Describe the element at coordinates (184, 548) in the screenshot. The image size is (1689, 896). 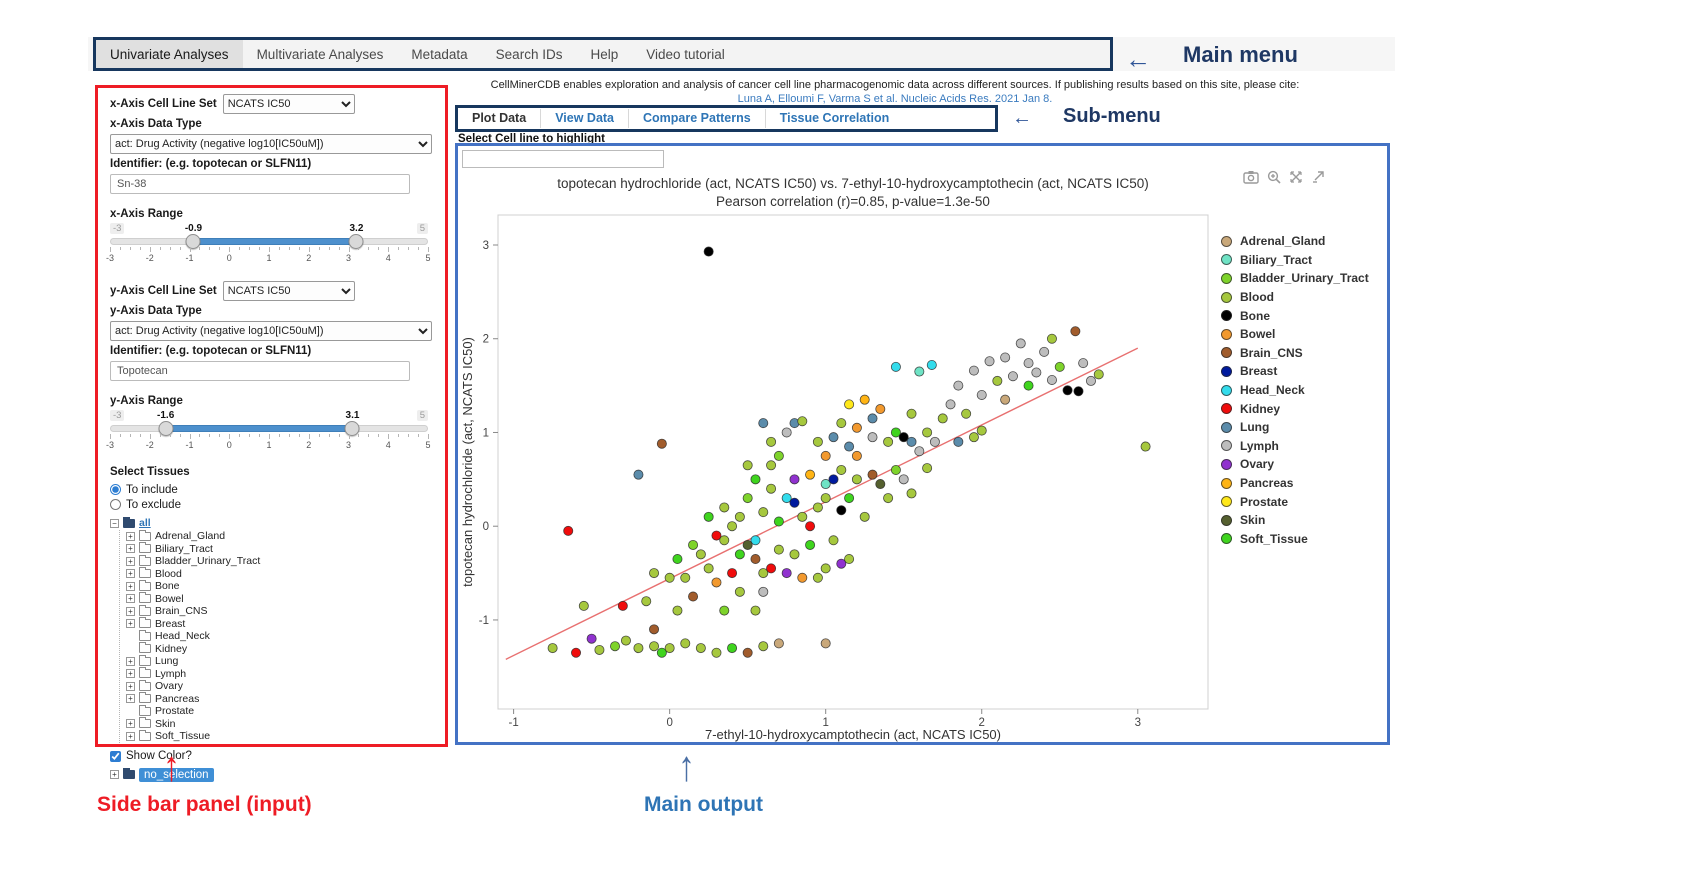
I see `tree-item-label: Biliary_Tract` at that location.